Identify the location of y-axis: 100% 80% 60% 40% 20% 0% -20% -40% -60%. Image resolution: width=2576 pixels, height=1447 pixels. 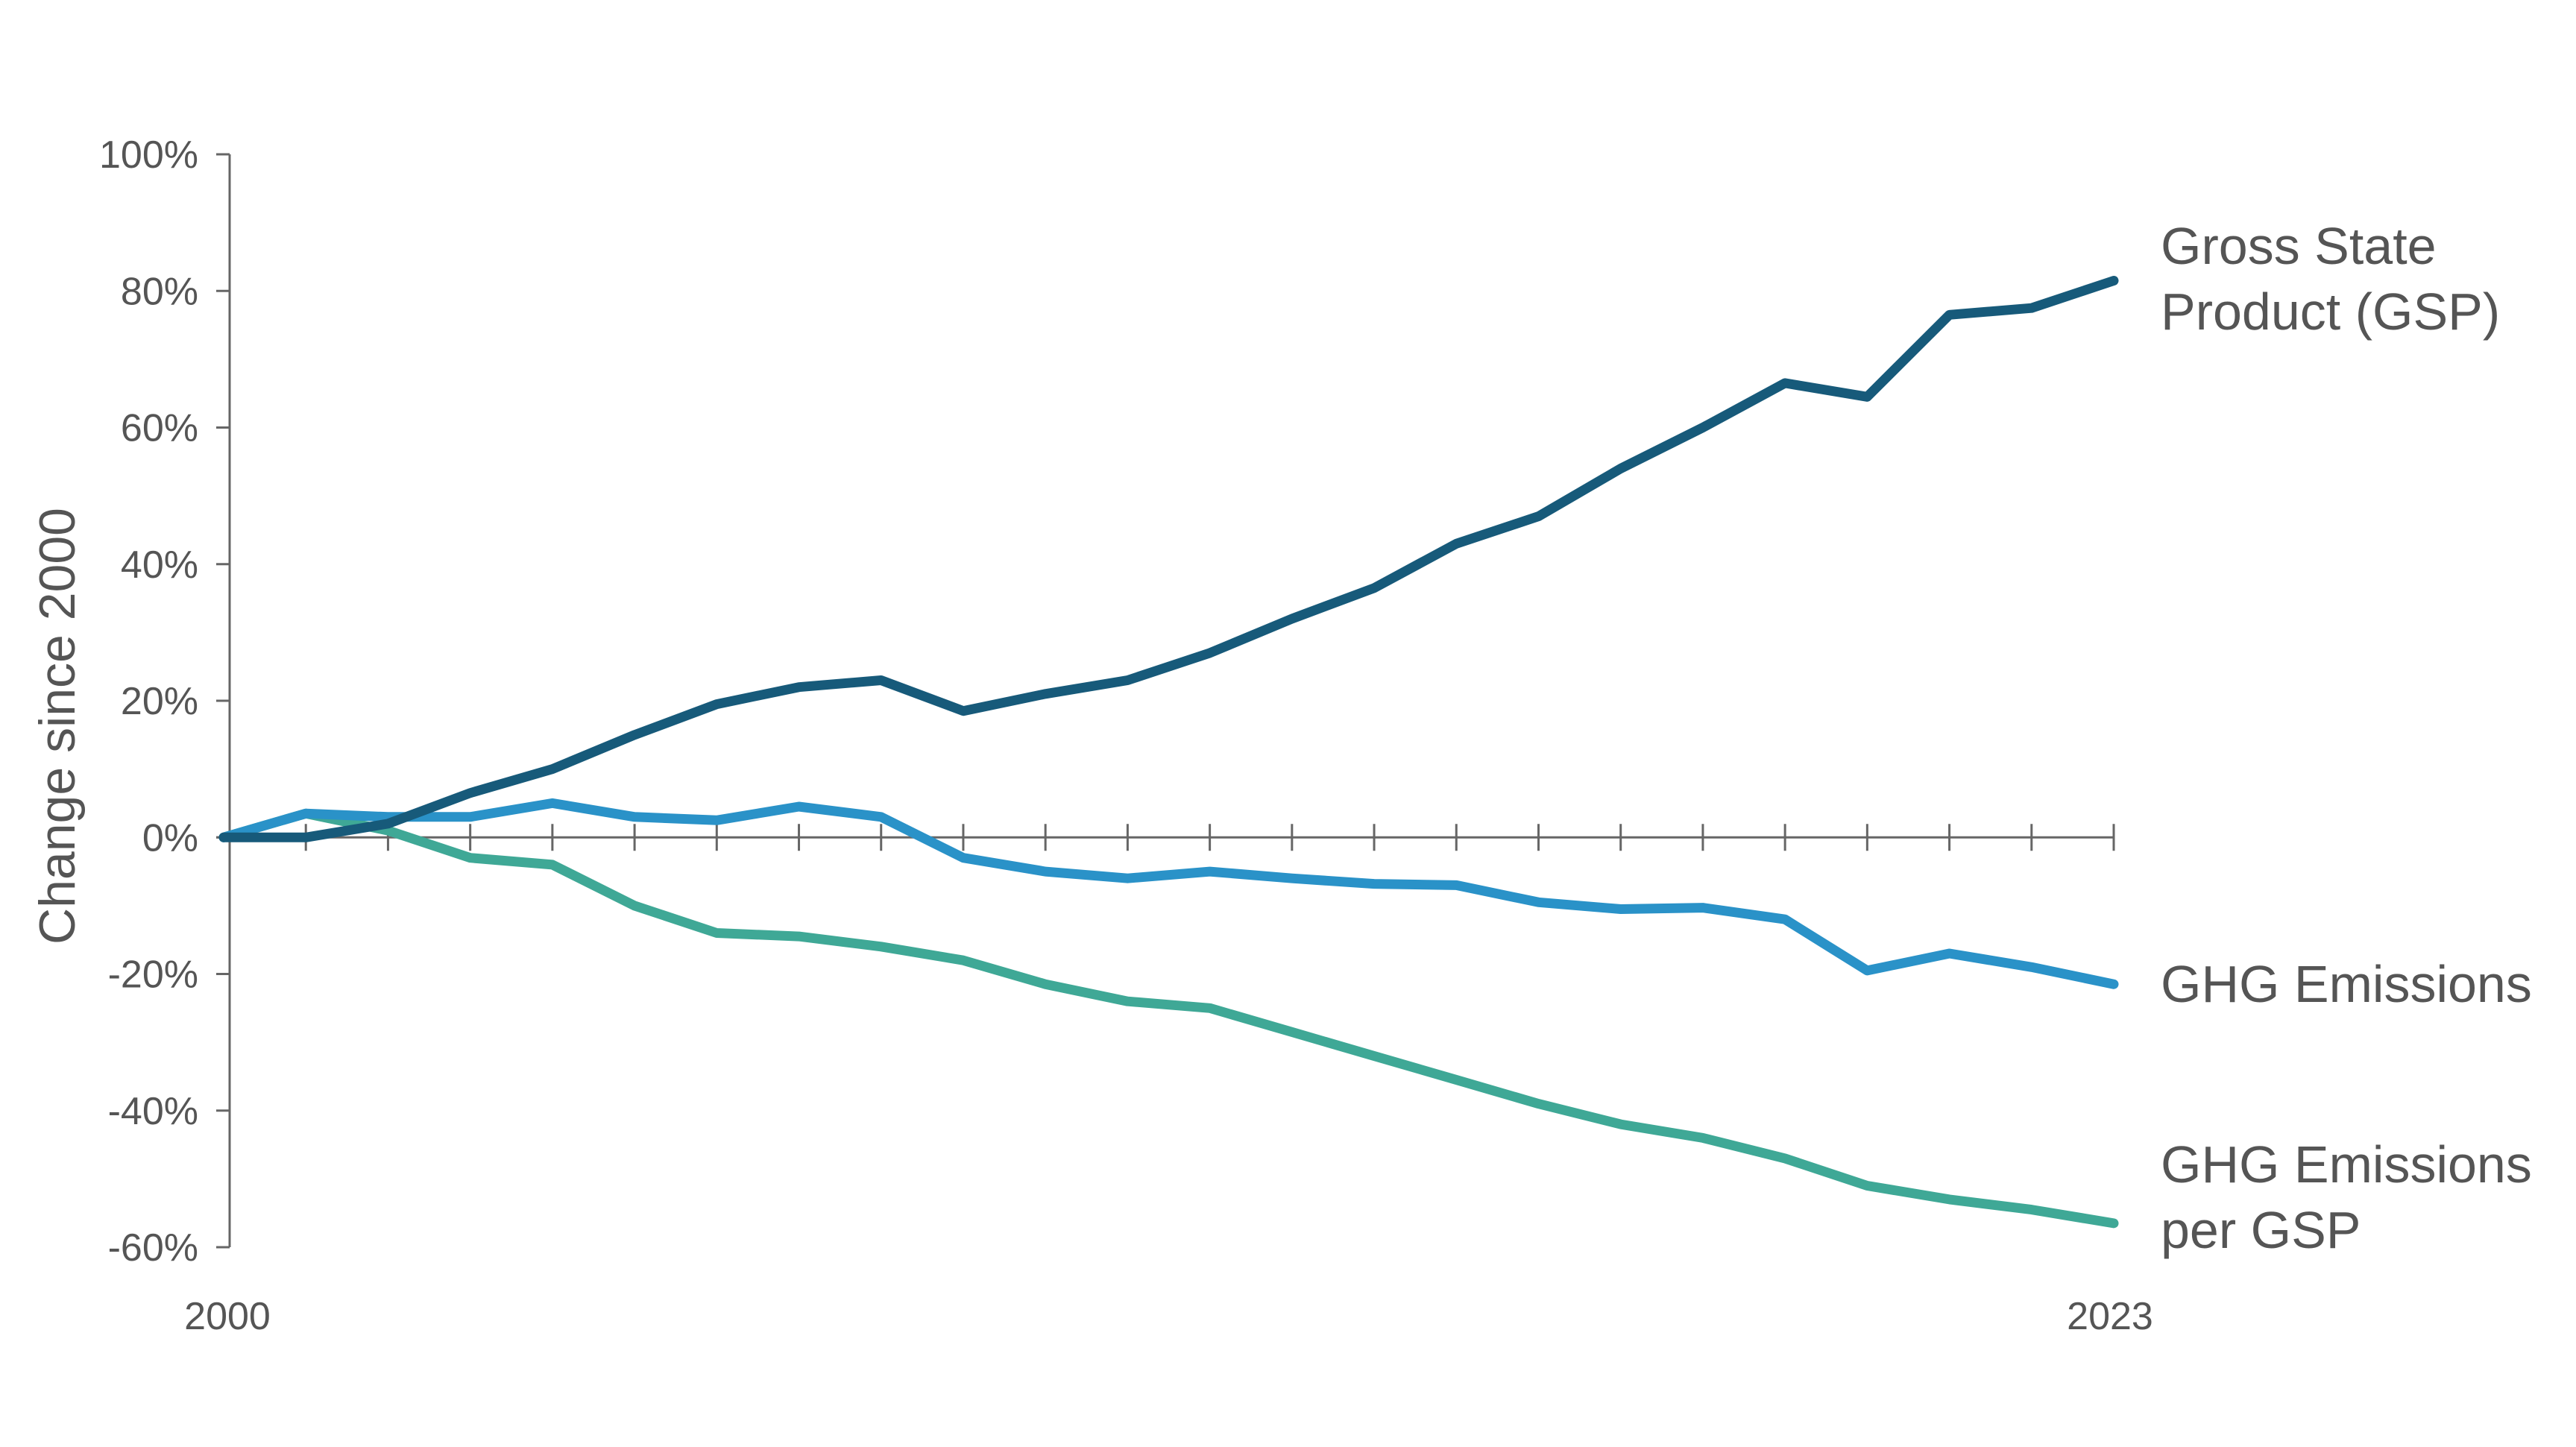
(165, 701).